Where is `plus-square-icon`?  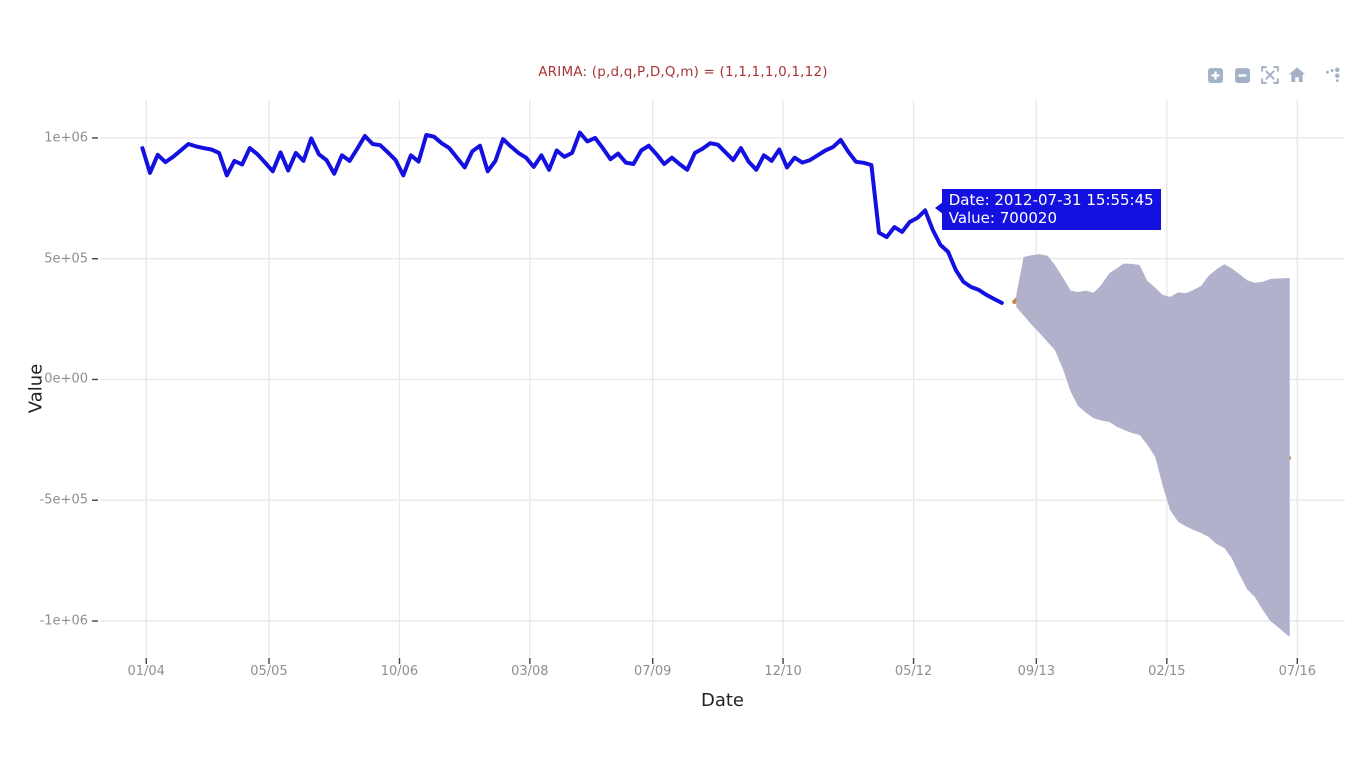
plus-square-icon is located at coordinates (1215, 75).